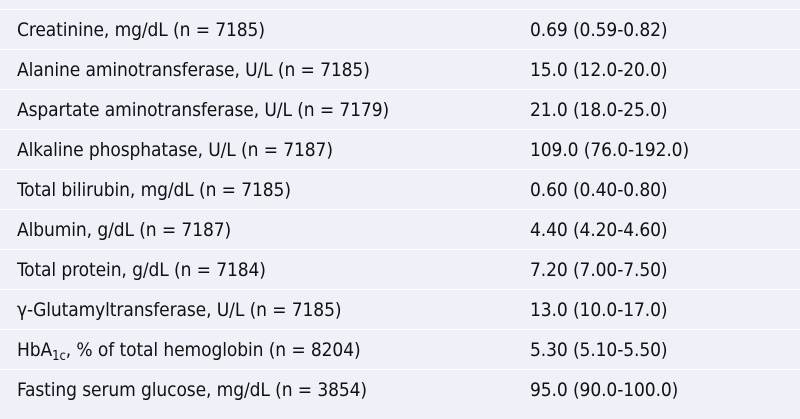 The width and height of the screenshot is (800, 419). What do you see at coordinates (193, 69) in the screenshot?
I see `row-label: Alanine aminotransferase, U/L (n = 7185)` at bounding box center [193, 69].